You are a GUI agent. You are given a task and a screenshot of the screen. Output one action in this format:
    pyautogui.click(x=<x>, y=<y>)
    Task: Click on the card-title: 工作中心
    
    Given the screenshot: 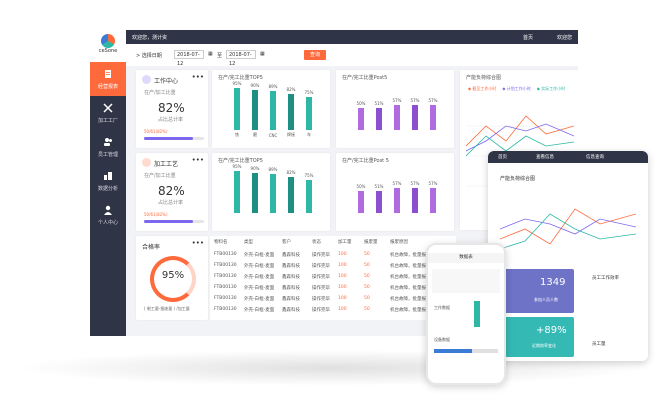 What is the action you would take?
    pyautogui.click(x=166, y=81)
    